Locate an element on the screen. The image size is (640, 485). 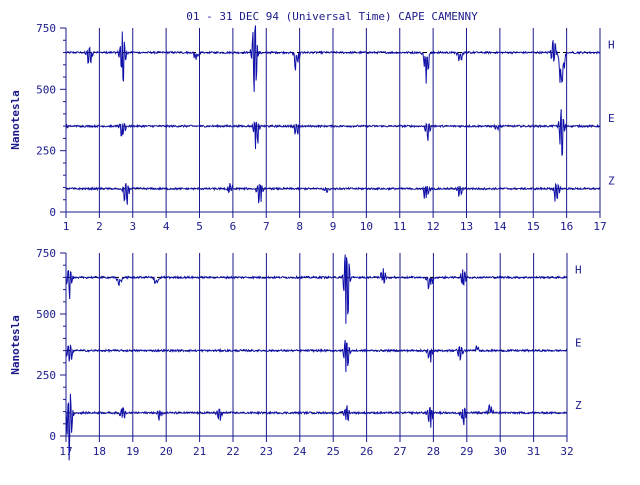
x-tick-label: 31 is located at coordinates (533, 451).